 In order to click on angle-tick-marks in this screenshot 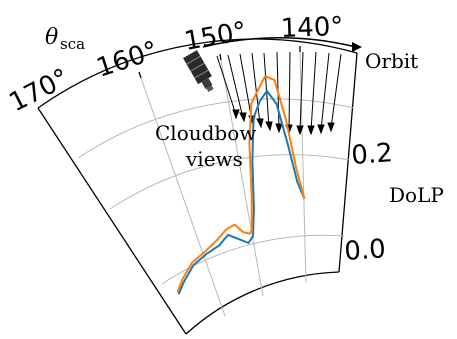, I will do `click(219, 62)`.